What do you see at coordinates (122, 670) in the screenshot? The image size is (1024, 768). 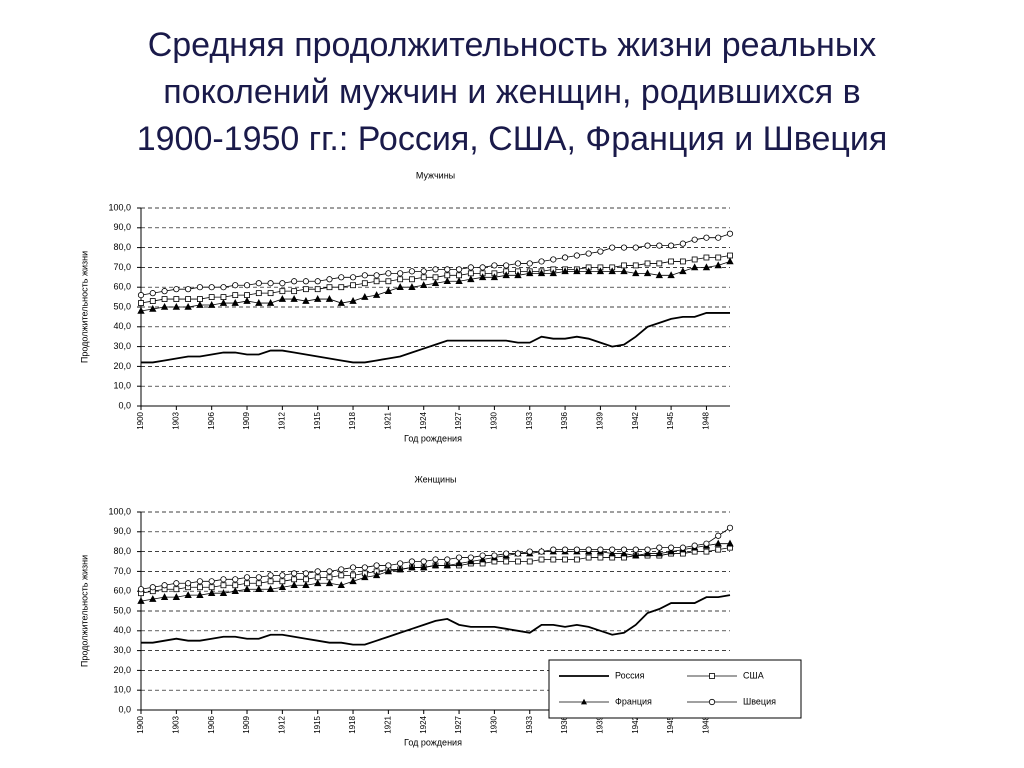 I see `y-tick-label: 20,0` at bounding box center [122, 670].